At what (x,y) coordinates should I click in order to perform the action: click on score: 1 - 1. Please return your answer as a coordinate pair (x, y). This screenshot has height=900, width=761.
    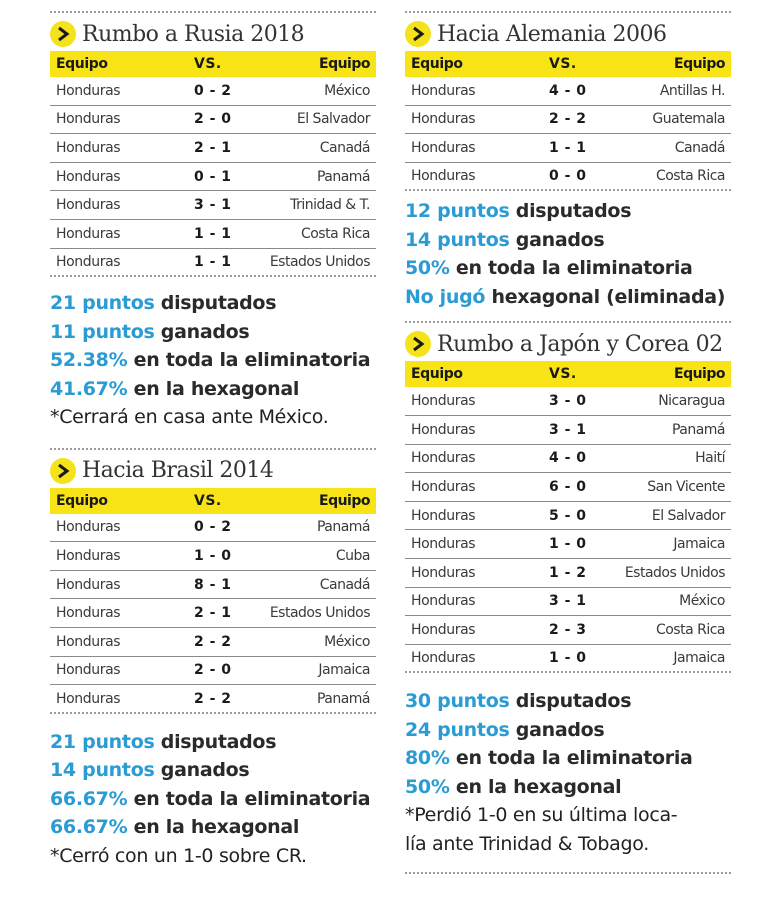
    Looking at the image, I should click on (213, 261).